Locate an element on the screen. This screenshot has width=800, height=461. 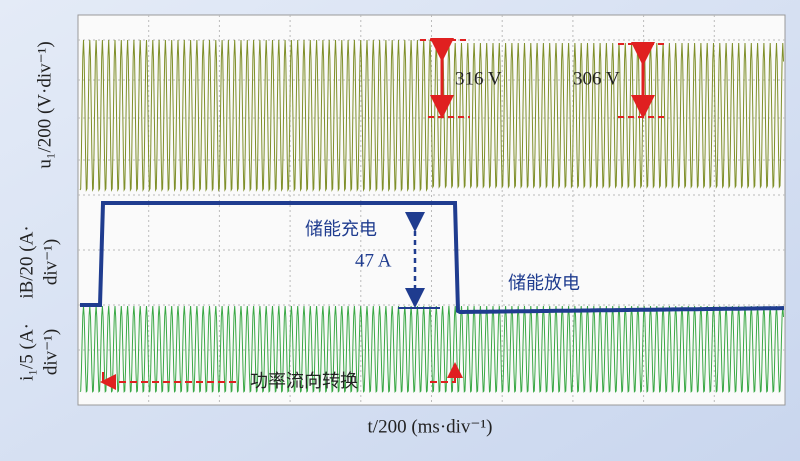
y-axis-label: u₁/200 (V·div⁻¹) is located at coordinates (44, 104).